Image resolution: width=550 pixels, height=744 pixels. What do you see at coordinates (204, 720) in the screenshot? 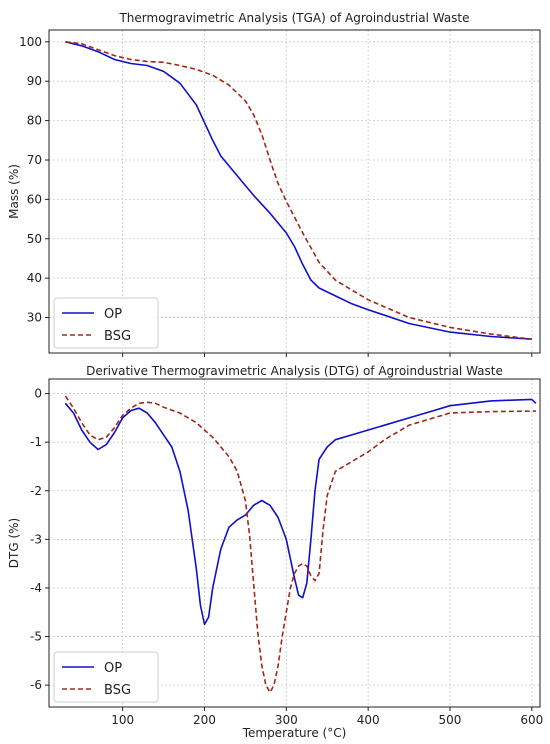
I see `dtg-x-tick-label: 200` at bounding box center [204, 720].